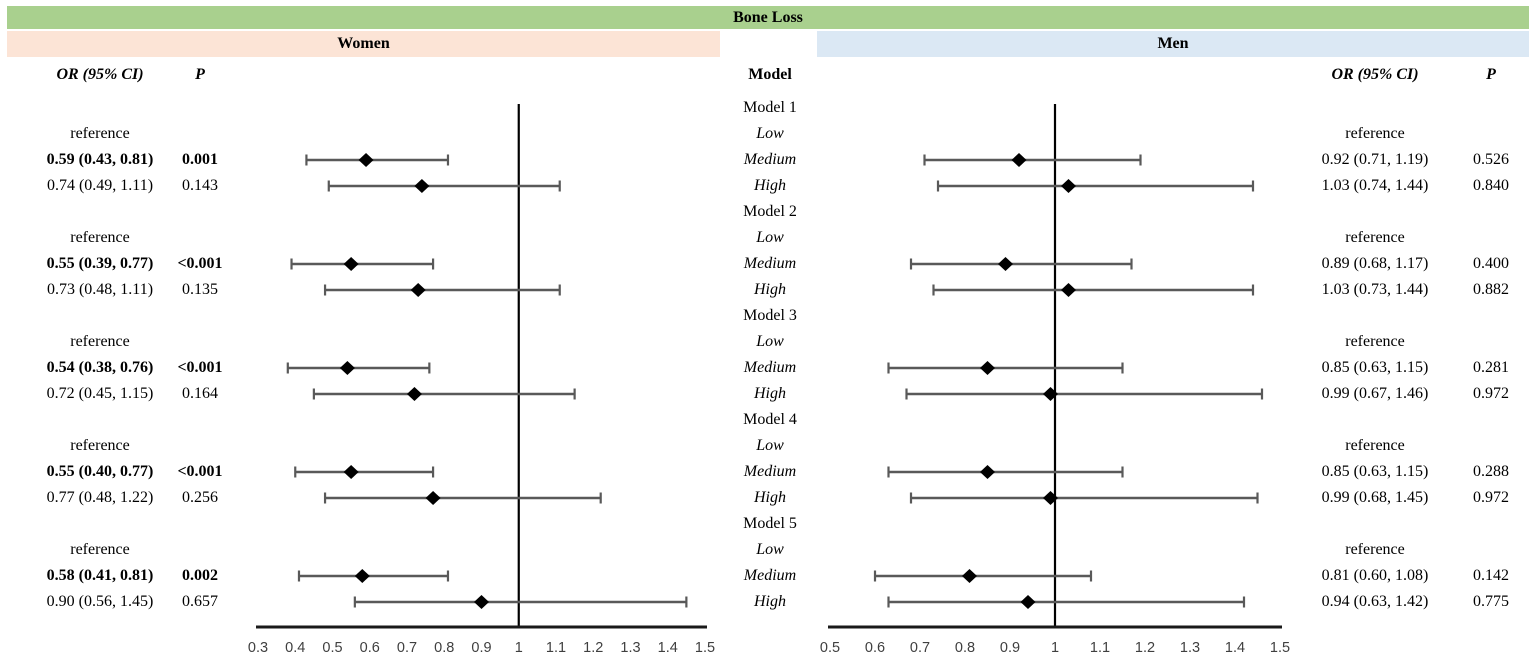 The height and width of the screenshot is (659, 1535). I want to click on women-axis-tick-label: 0.6, so click(370, 648).